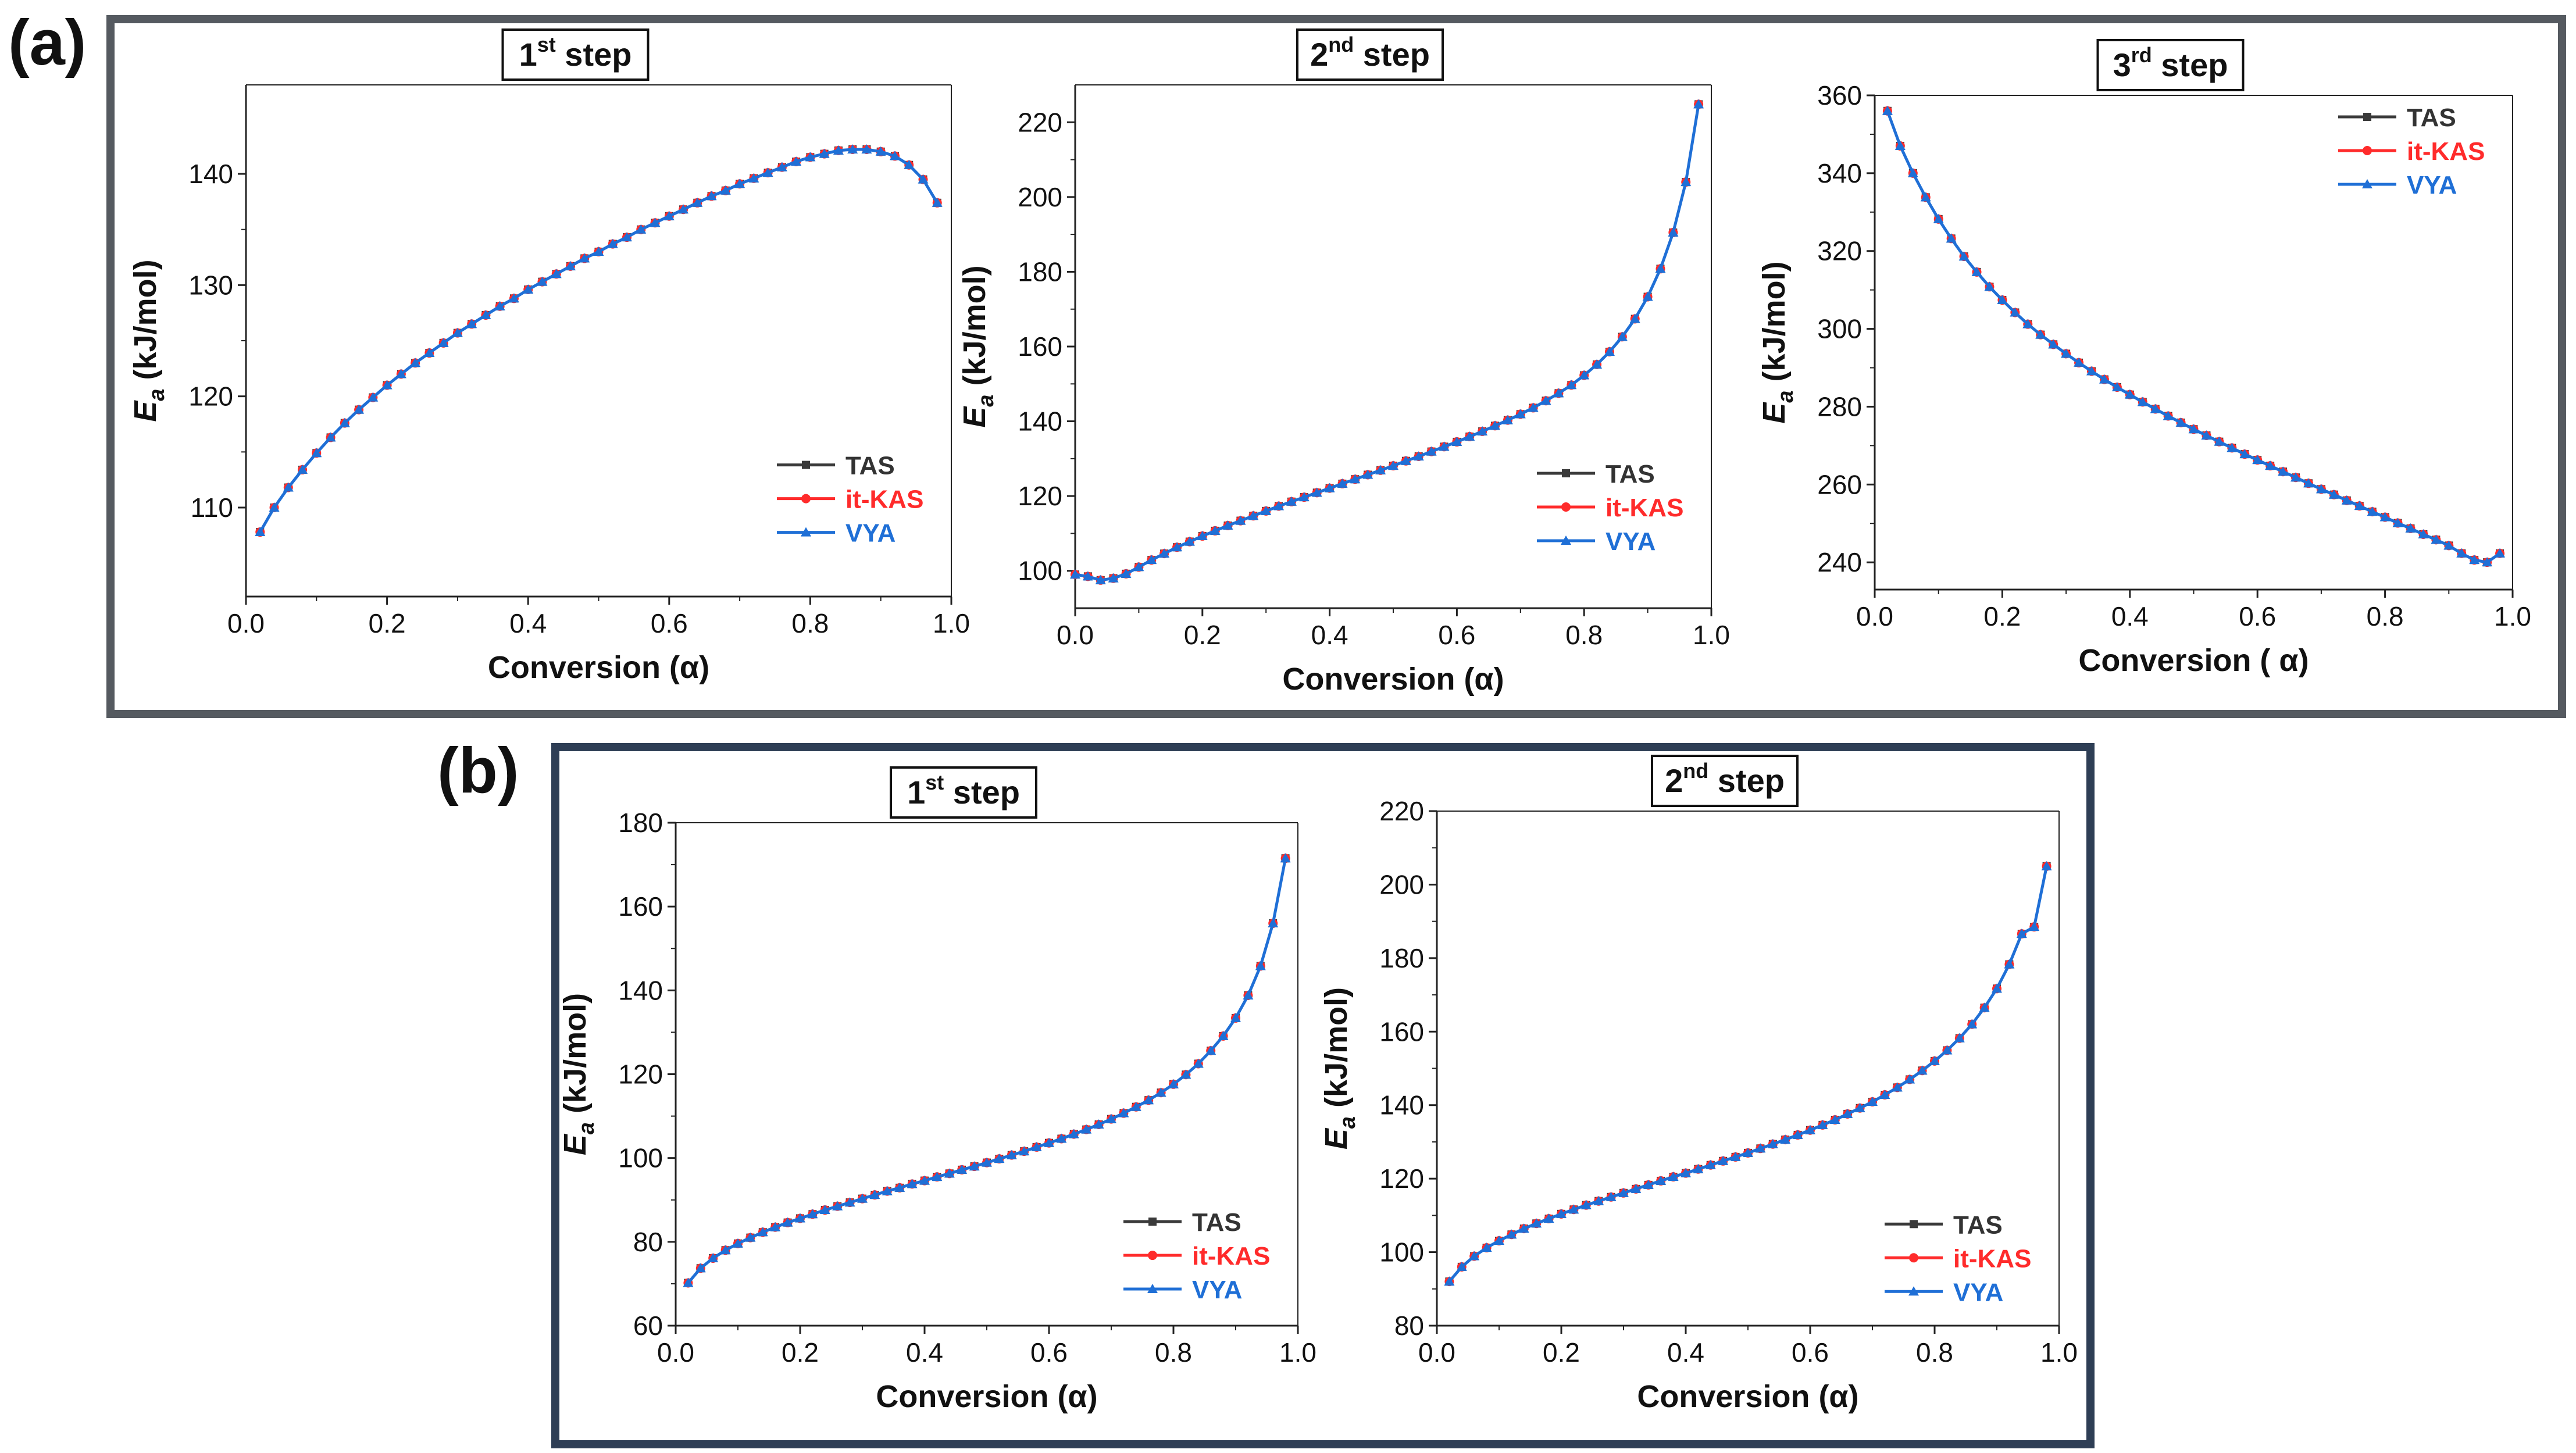 The width and height of the screenshot is (2576, 1453). What do you see at coordinates (1840, 329) in the screenshot?
I see `y-tick-label: 300` at bounding box center [1840, 329].